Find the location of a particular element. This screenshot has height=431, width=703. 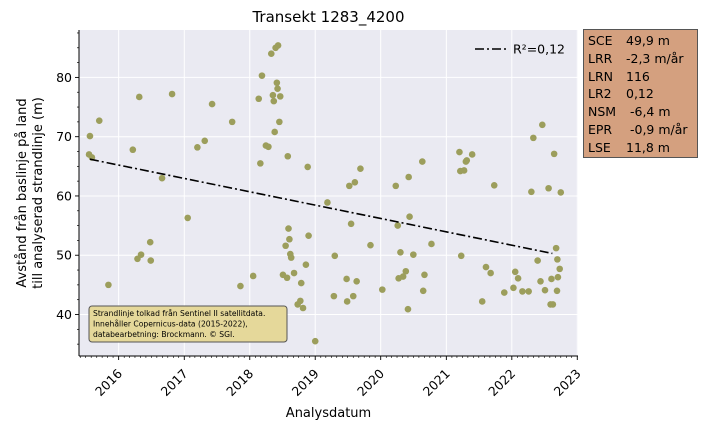

stat-key: SCE is located at coordinates (600, 40).